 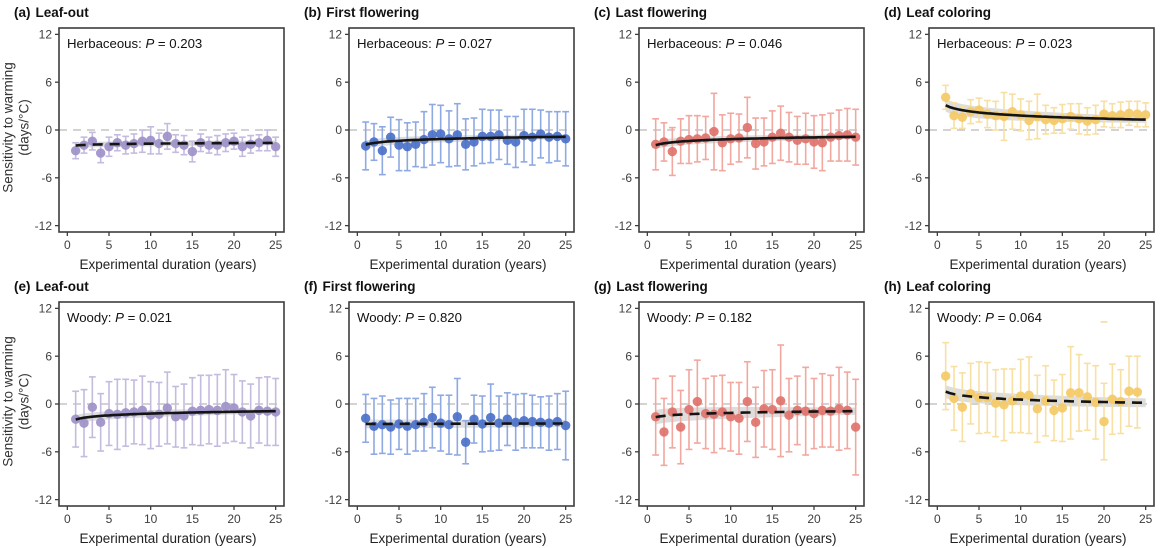 What do you see at coordinates (409, 317) in the screenshot?
I see `p-value-annotation: Woody: P = 0.820` at bounding box center [409, 317].